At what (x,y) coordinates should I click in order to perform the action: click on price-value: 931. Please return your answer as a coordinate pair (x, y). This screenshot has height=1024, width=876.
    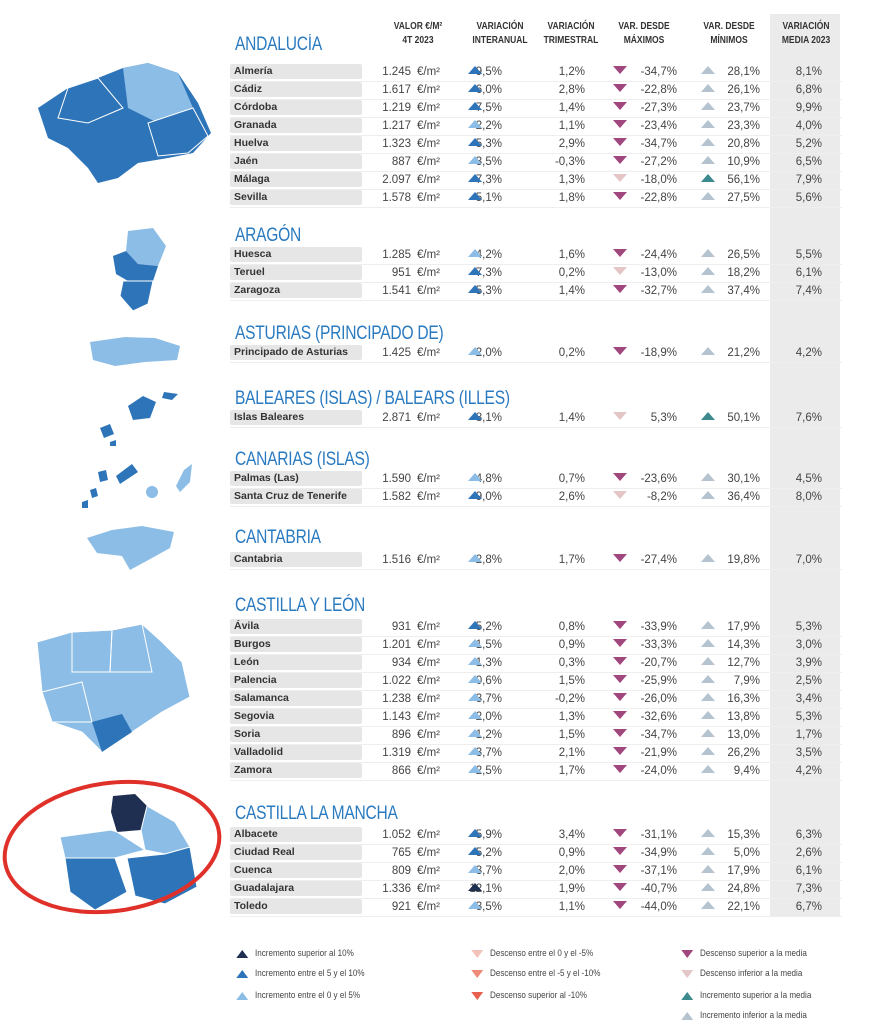
    Looking at the image, I should click on (401, 627).